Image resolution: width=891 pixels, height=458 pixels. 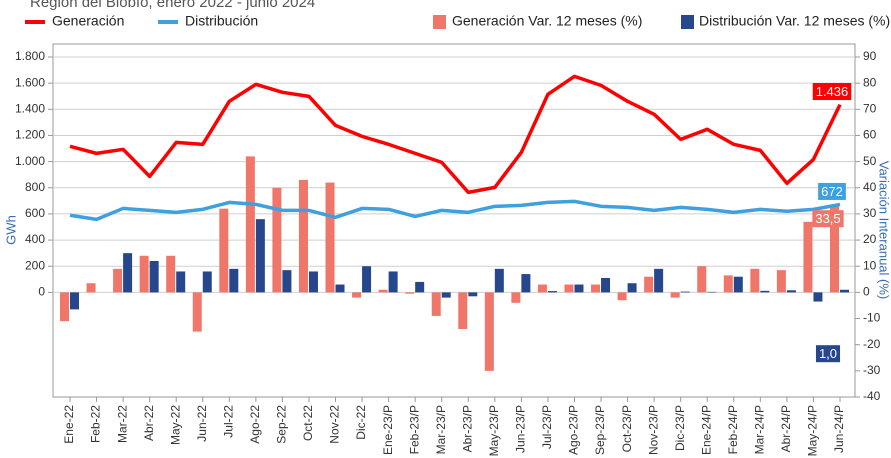 What do you see at coordinates (872, 396) in the screenshot?
I see `y2-tick-label: -40` at bounding box center [872, 396].